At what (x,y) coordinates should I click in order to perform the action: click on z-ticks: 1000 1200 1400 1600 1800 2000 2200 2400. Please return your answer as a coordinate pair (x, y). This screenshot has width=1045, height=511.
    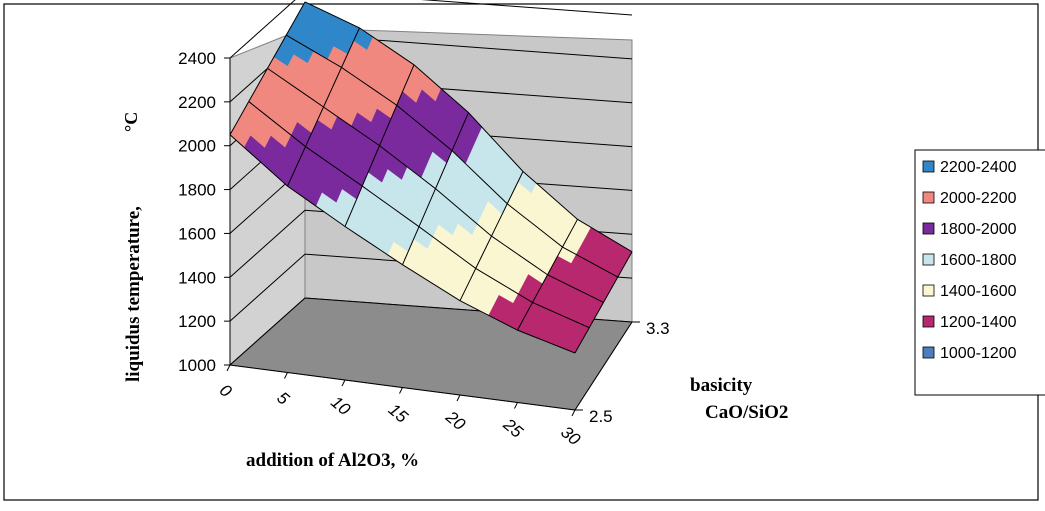
    Looking at the image, I should click on (204, 212).